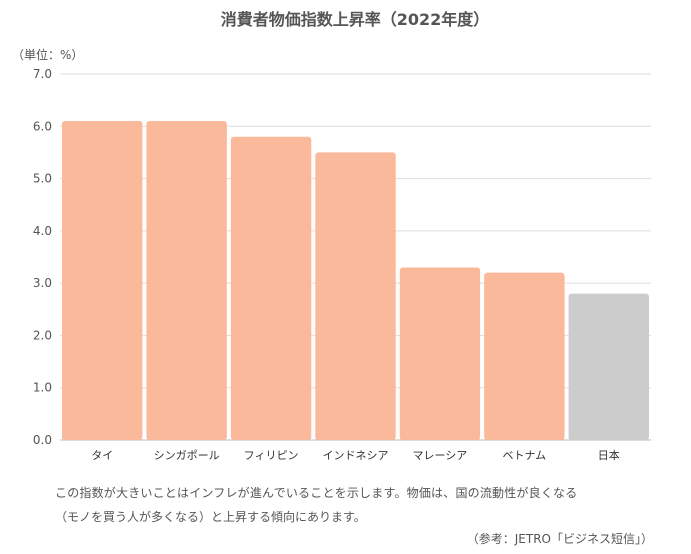 This screenshot has height=554, width=691. What do you see at coordinates (42, 440) in the screenshot?
I see `y-tick-label: 0.0` at bounding box center [42, 440].